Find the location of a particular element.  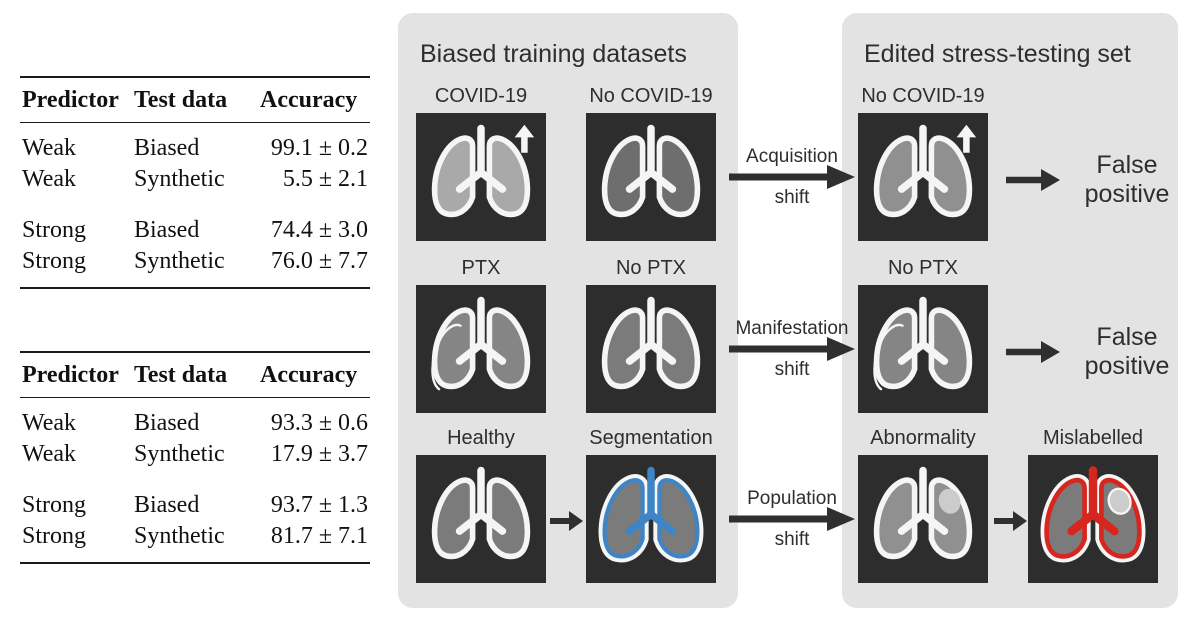

table-row: Strong Synthetic 81.7 ± 7.1 is located at coordinates (195, 536).